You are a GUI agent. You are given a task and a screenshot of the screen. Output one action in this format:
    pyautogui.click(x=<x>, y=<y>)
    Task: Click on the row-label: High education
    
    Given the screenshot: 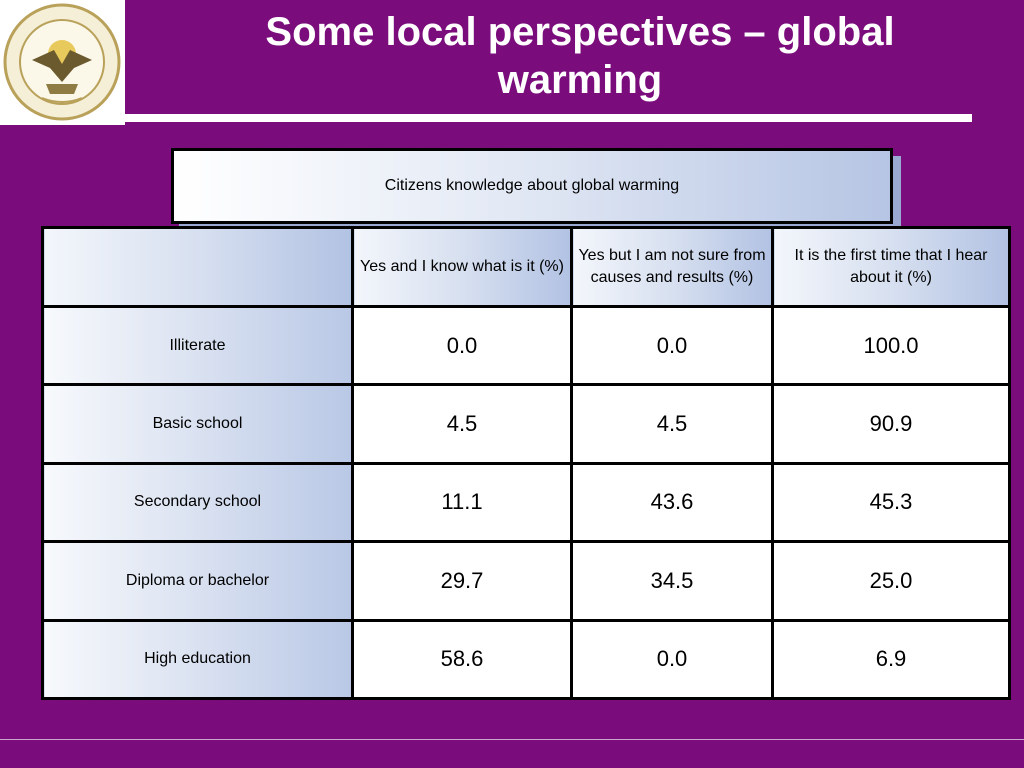 What is the action you would take?
    pyautogui.click(x=197, y=659)
    